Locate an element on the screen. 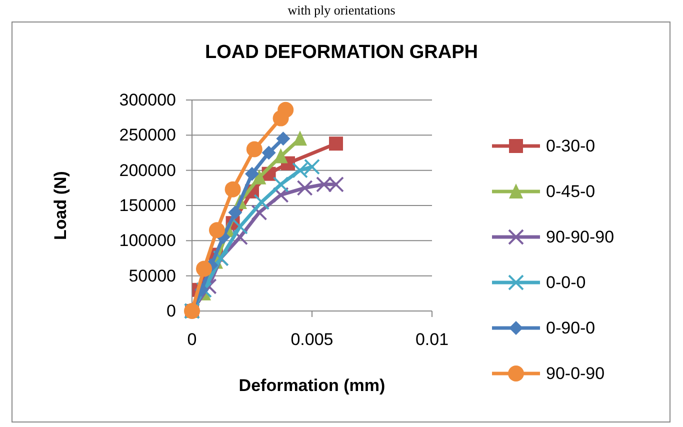 The image size is (683, 427). chart-title: LOAD DEFORMATION GRAPH is located at coordinates (341, 52).